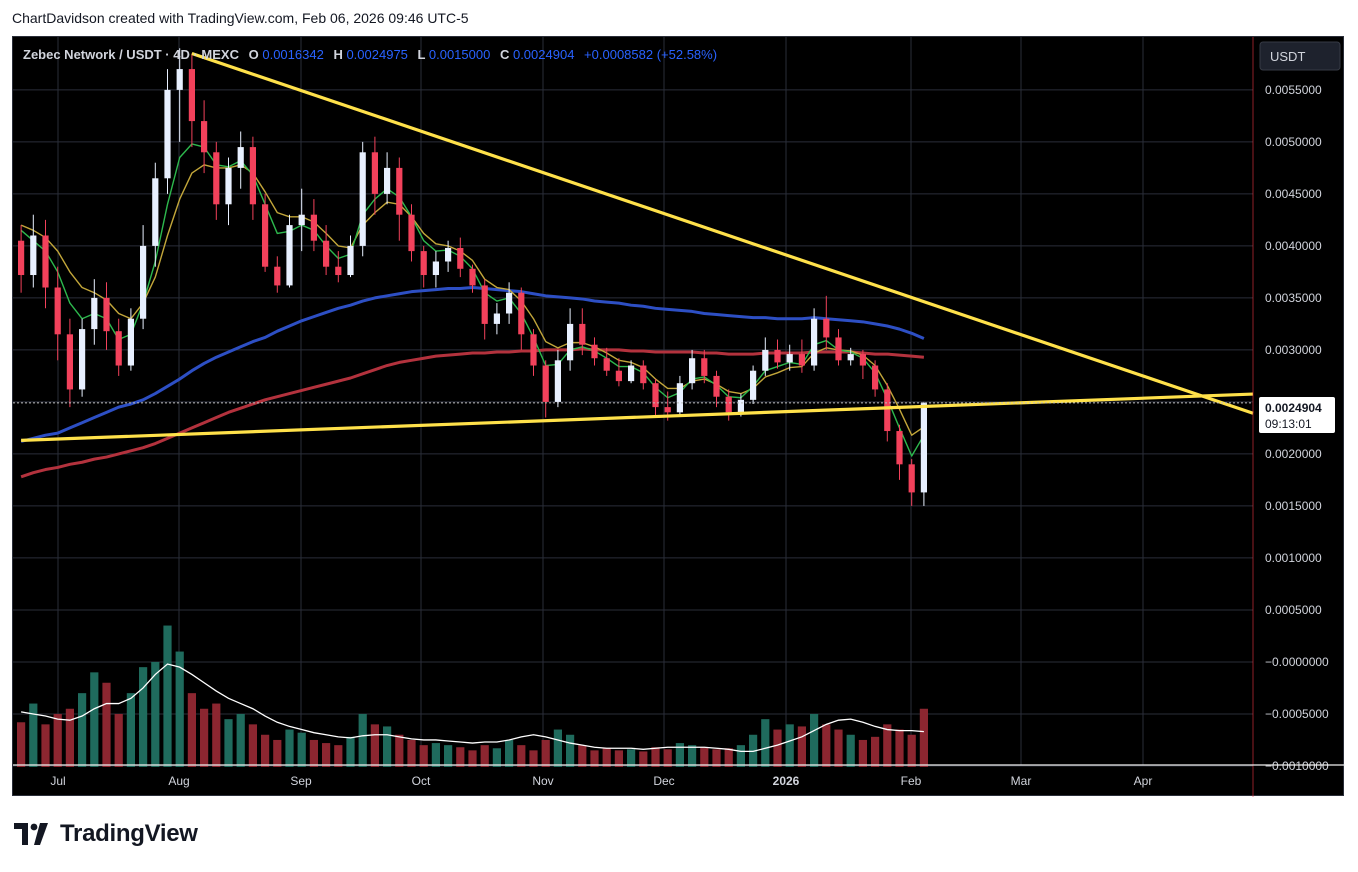 This screenshot has height=872, width=1358. What do you see at coordinates (1293, 298) in the screenshot?
I see `price-axis-label: 0.0035000` at bounding box center [1293, 298].